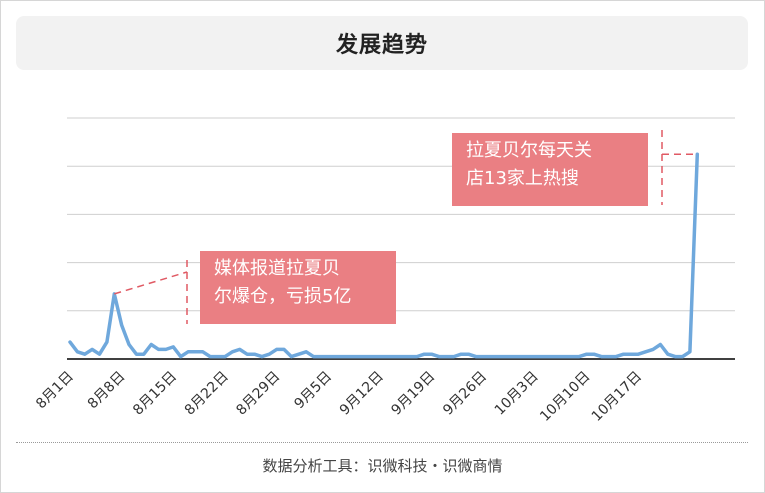  I want to click on x-tick-label: 9月26日, so click(465, 394).